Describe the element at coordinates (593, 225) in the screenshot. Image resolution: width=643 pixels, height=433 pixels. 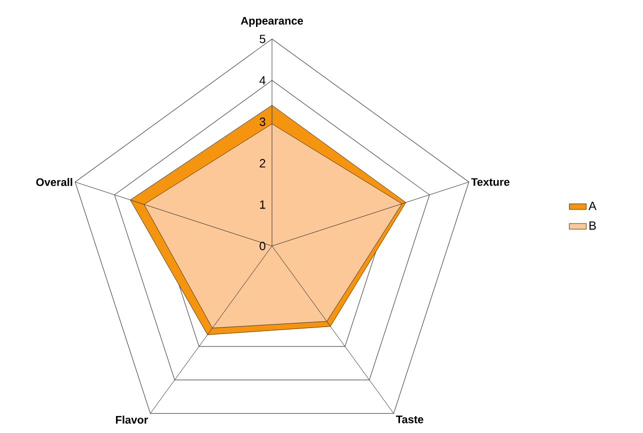
I see `legend-label: B` at that location.